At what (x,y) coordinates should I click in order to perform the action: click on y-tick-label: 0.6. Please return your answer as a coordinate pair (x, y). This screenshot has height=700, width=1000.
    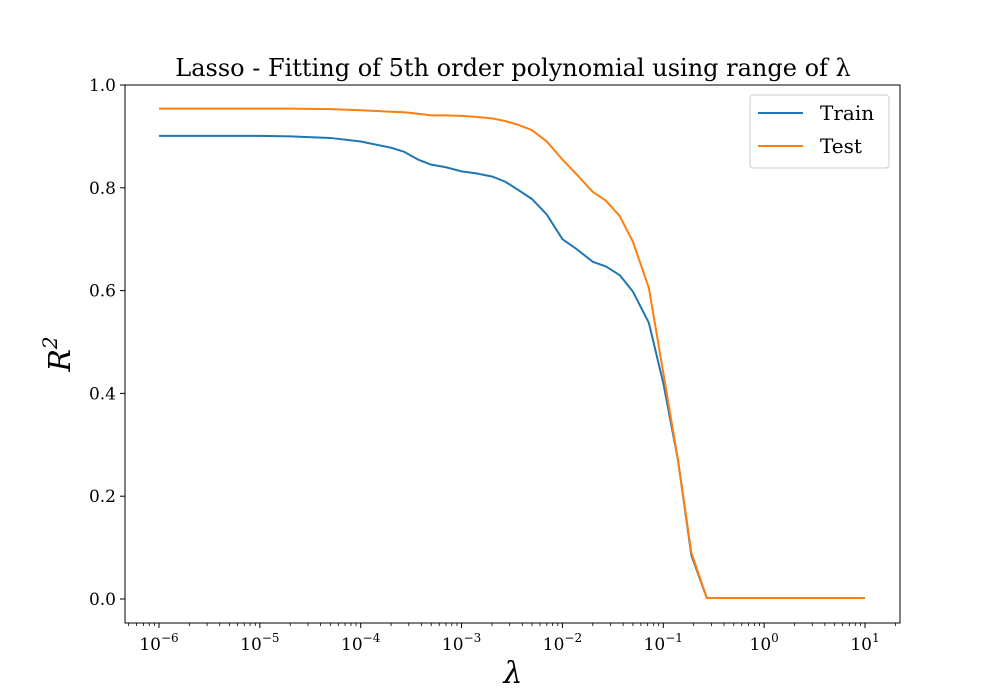
    Looking at the image, I should click on (102, 292).